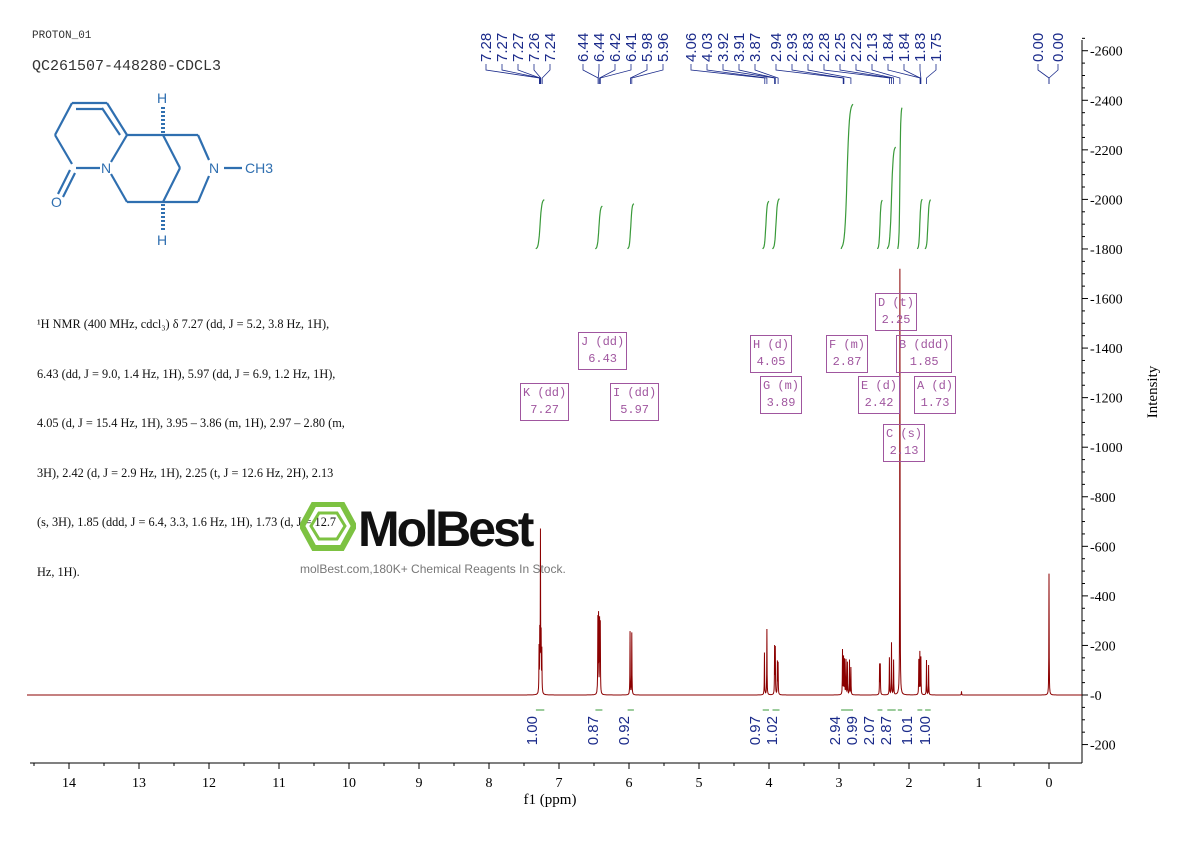  I want to click on multiplet-label: I (dd), so click(635, 393).